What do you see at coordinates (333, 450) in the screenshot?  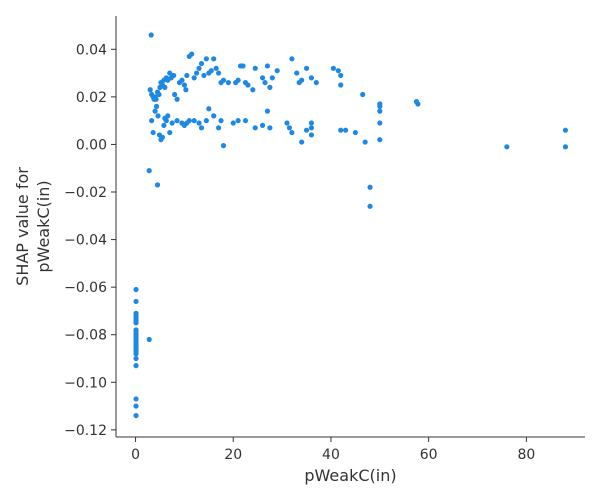 I see `x-axis-ticks: 0 20 40 60 80` at bounding box center [333, 450].